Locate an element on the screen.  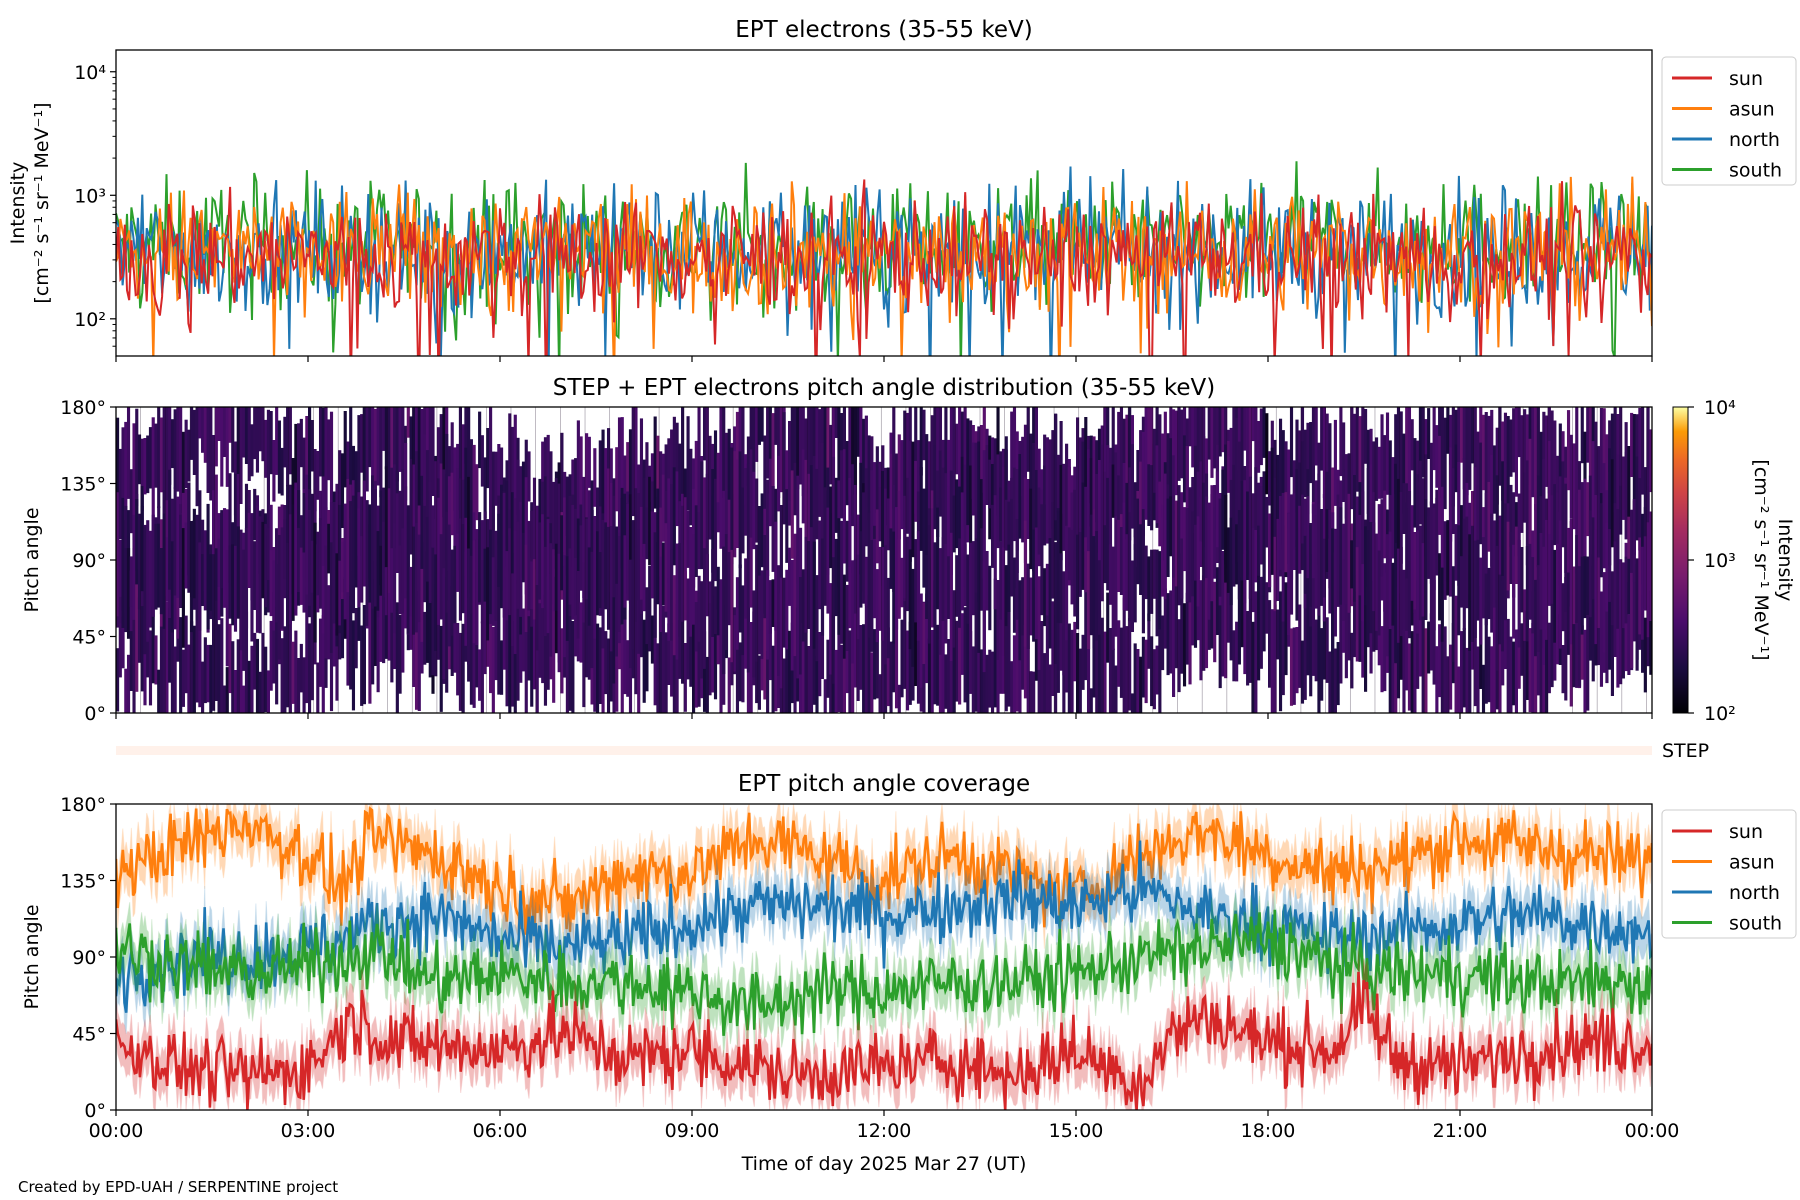
x-tick-label: 21:00 is located at coordinates (1460, 1131).